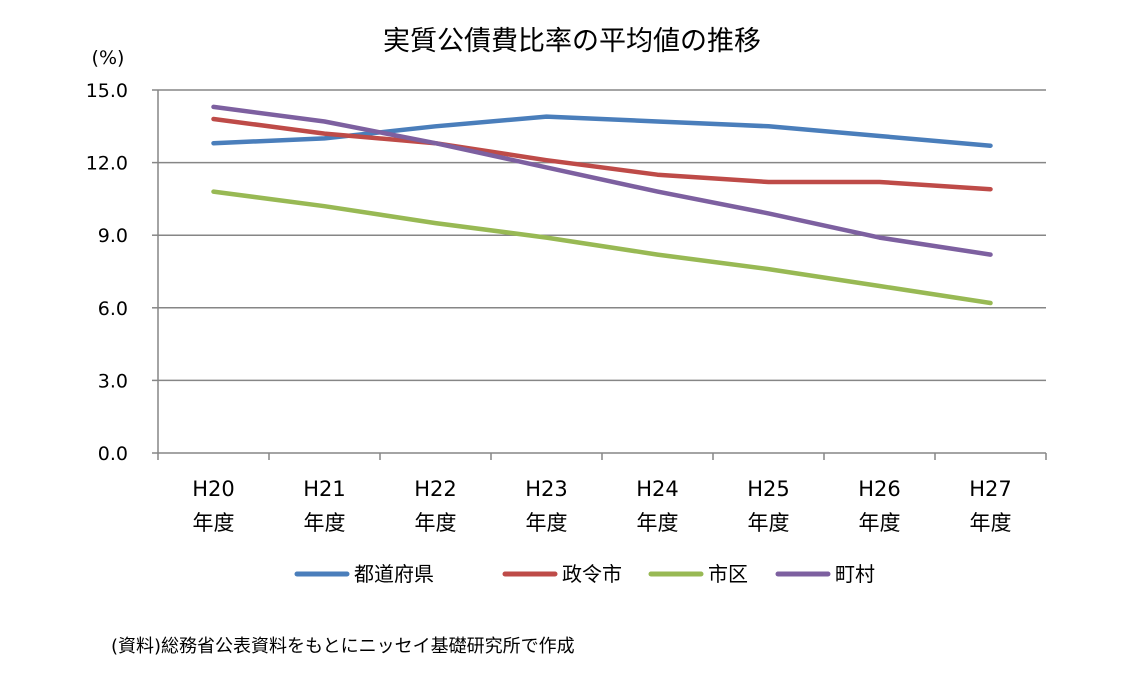 The image size is (1138, 680). What do you see at coordinates (113, 236) in the screenshot?
I see `y-tick-label: 9.0` at bounding box center [113, 236].